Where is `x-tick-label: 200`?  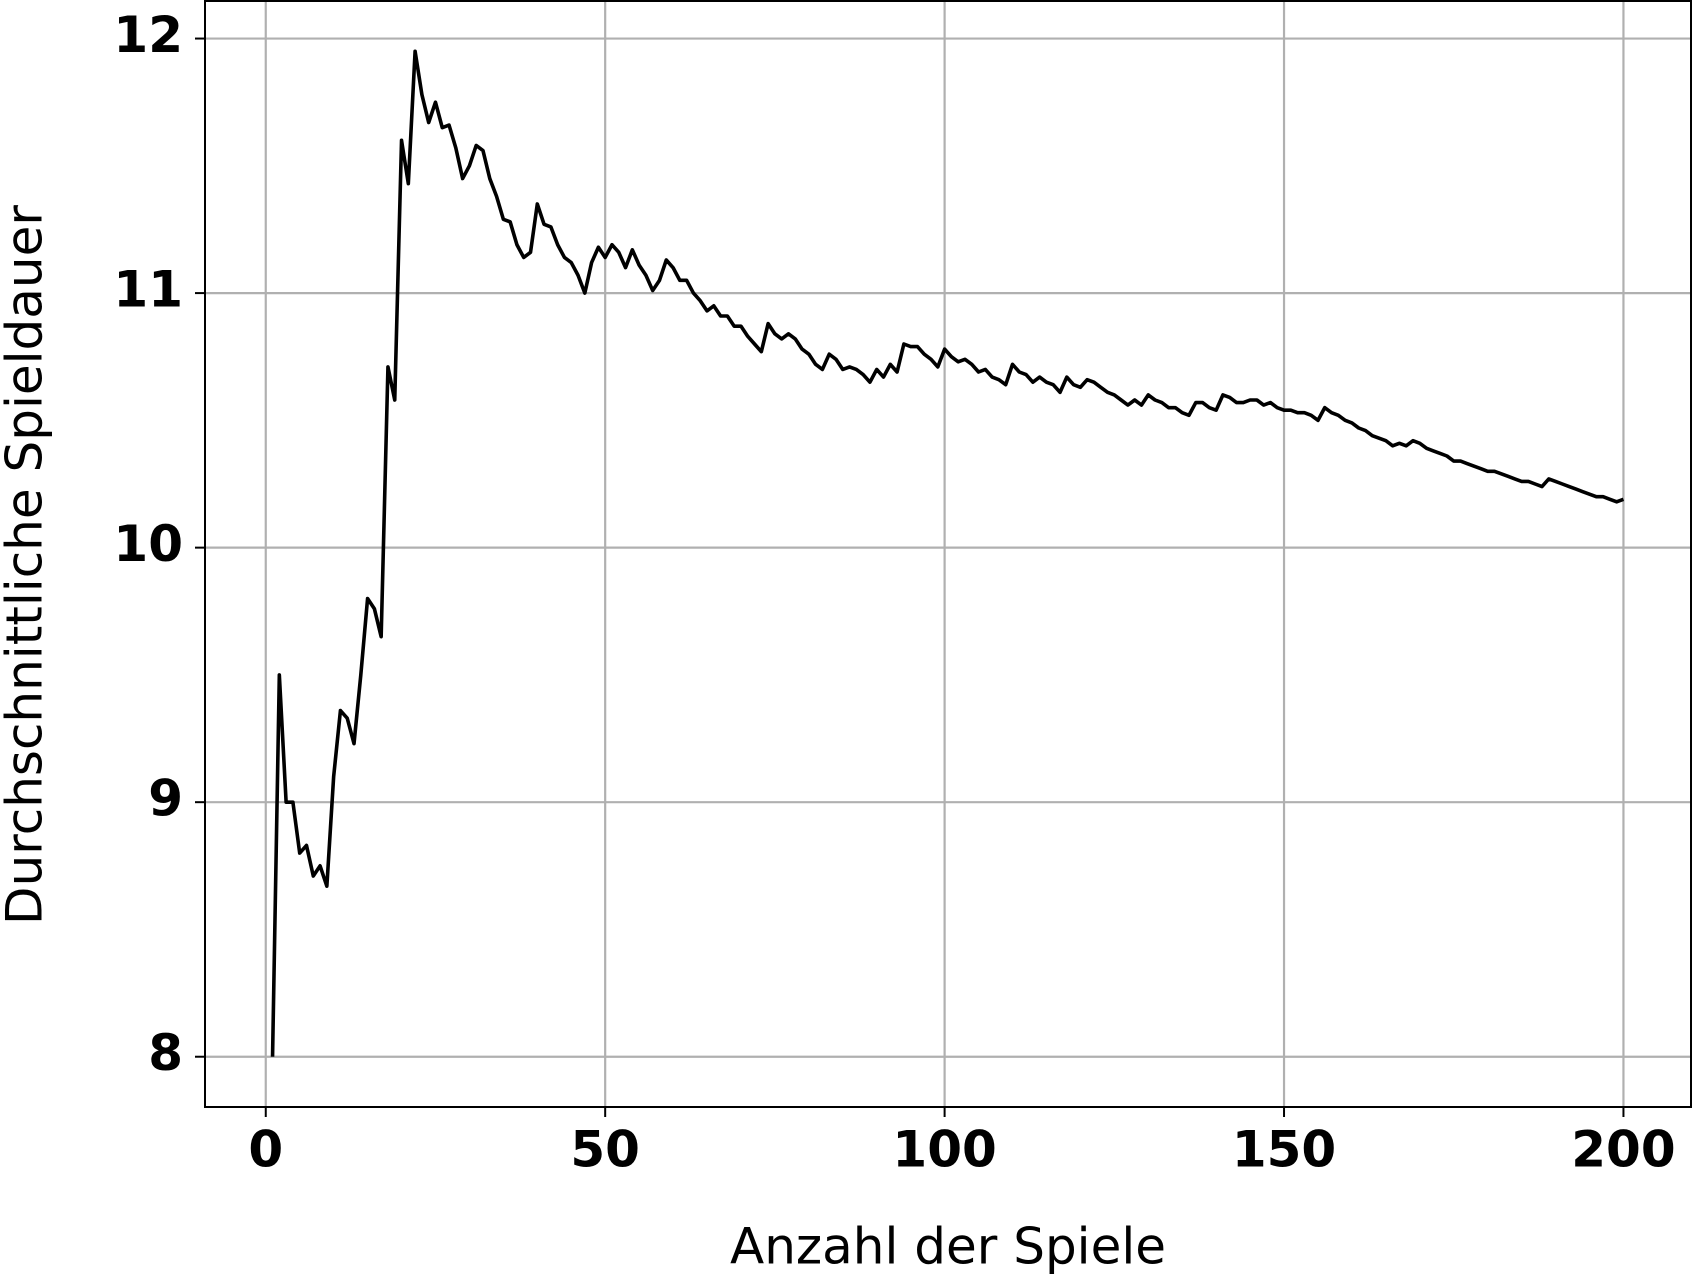
x-tick-label: 200 is located at coordinates (1623, 1150).